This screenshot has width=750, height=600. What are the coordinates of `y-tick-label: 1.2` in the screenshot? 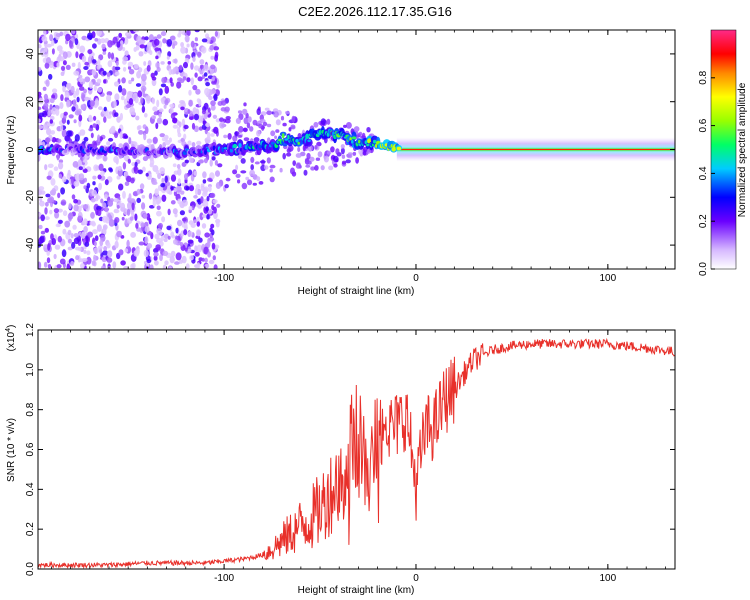 It's located at (30, 330).